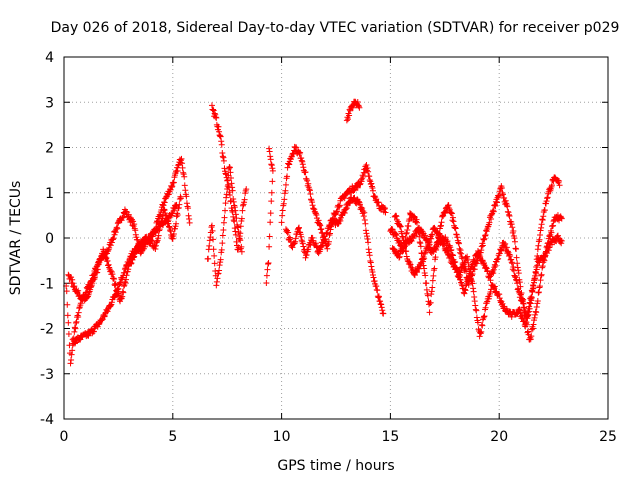 This screenshot has width=640, height=480. Describe the element at coordinates (608, 437) in the screenshot. I see `x-tick-label: 25` at that location.